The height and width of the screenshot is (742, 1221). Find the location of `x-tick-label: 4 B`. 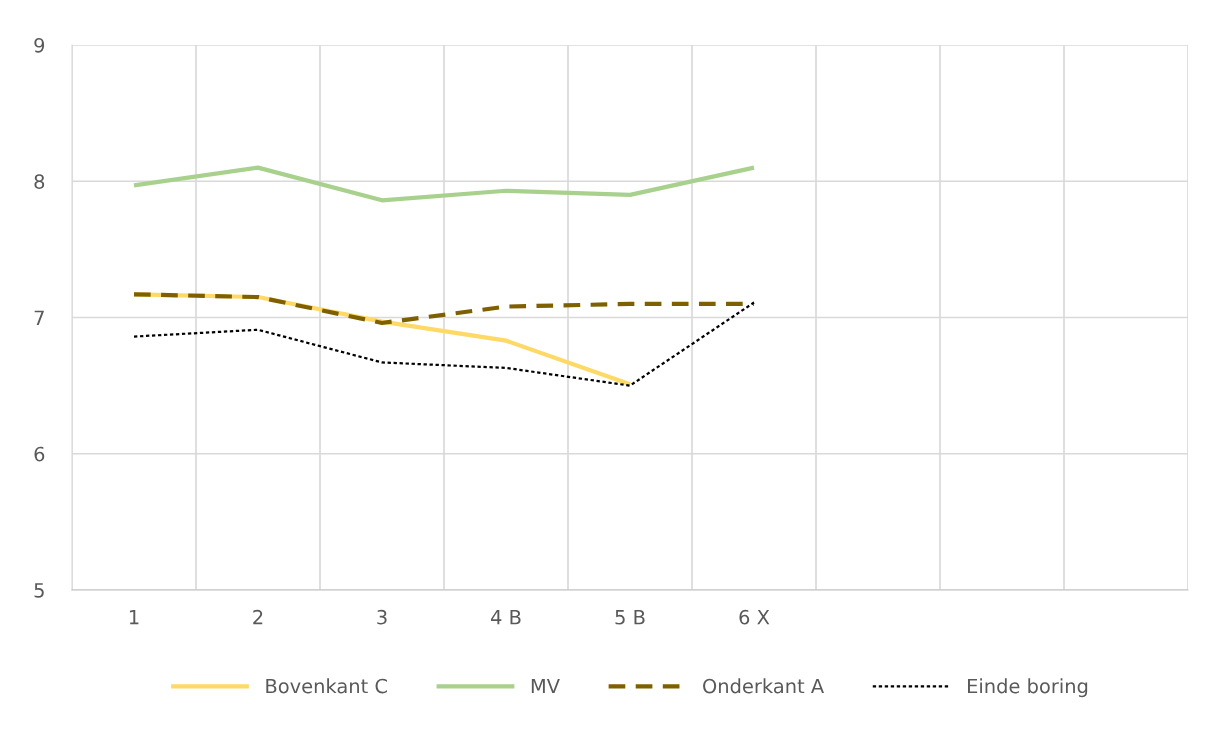

x-tick-label: 4 B is located at coordinates (506, 617).